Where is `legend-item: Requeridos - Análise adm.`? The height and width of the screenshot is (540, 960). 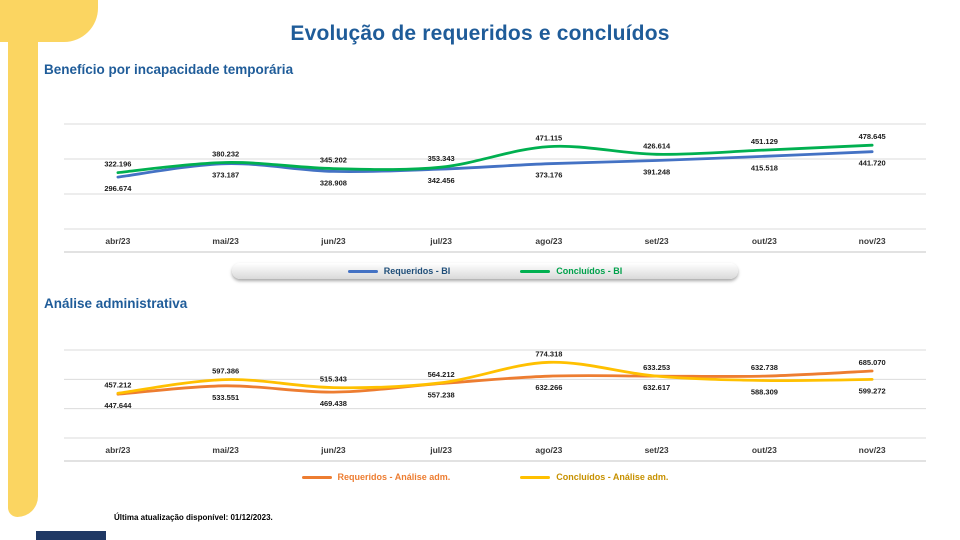
legend-item: Requeridos - Análise adm. is located at coordinates (376, 477).